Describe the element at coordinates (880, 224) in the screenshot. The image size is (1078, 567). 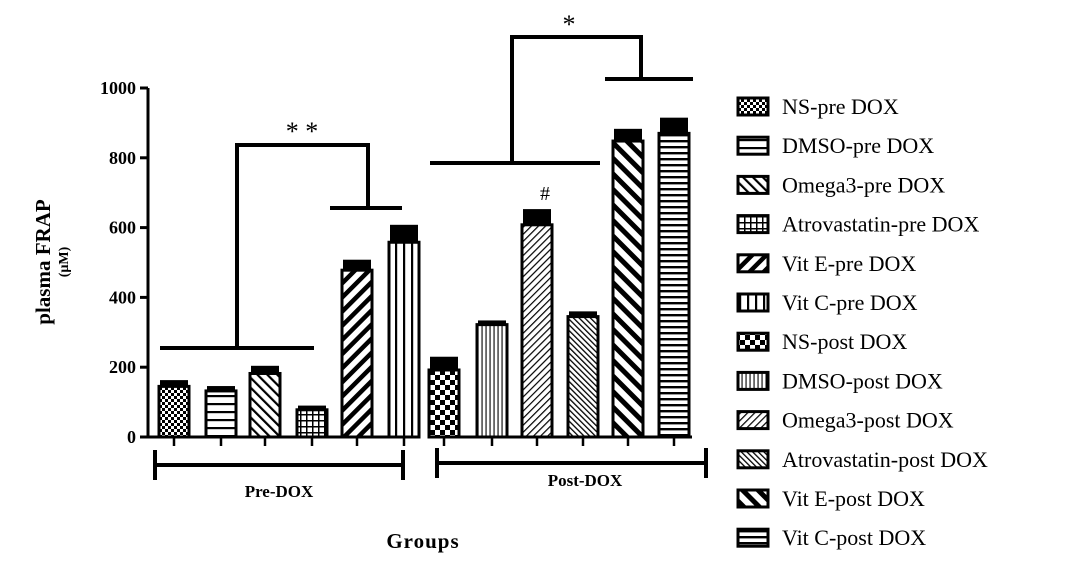
I see `legend-label: Atrovastatin-pre DOX` at that location.